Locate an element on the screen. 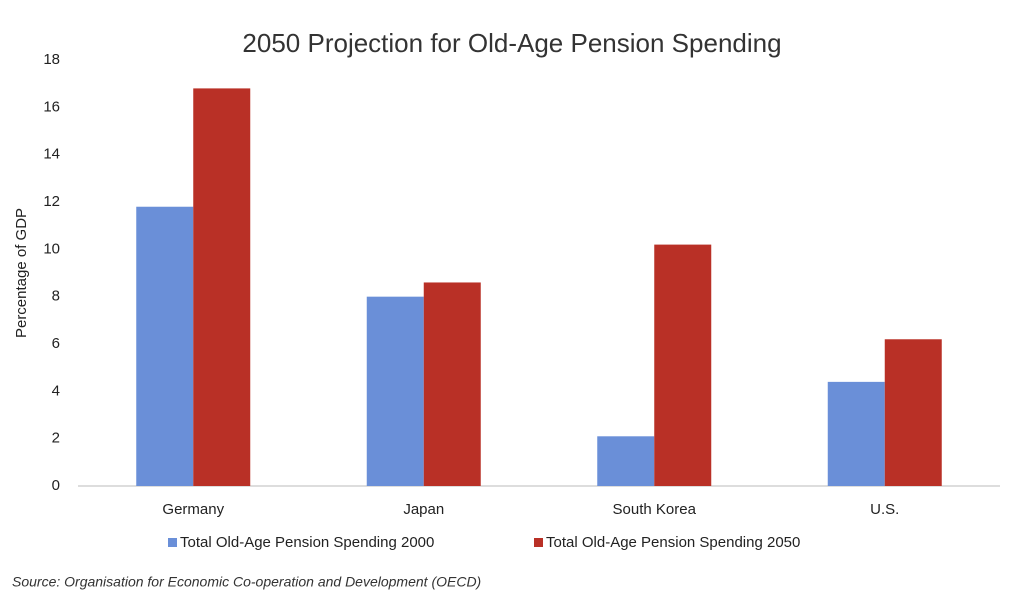  x-tick-label: U.S. is located at coordinates (884, 509).